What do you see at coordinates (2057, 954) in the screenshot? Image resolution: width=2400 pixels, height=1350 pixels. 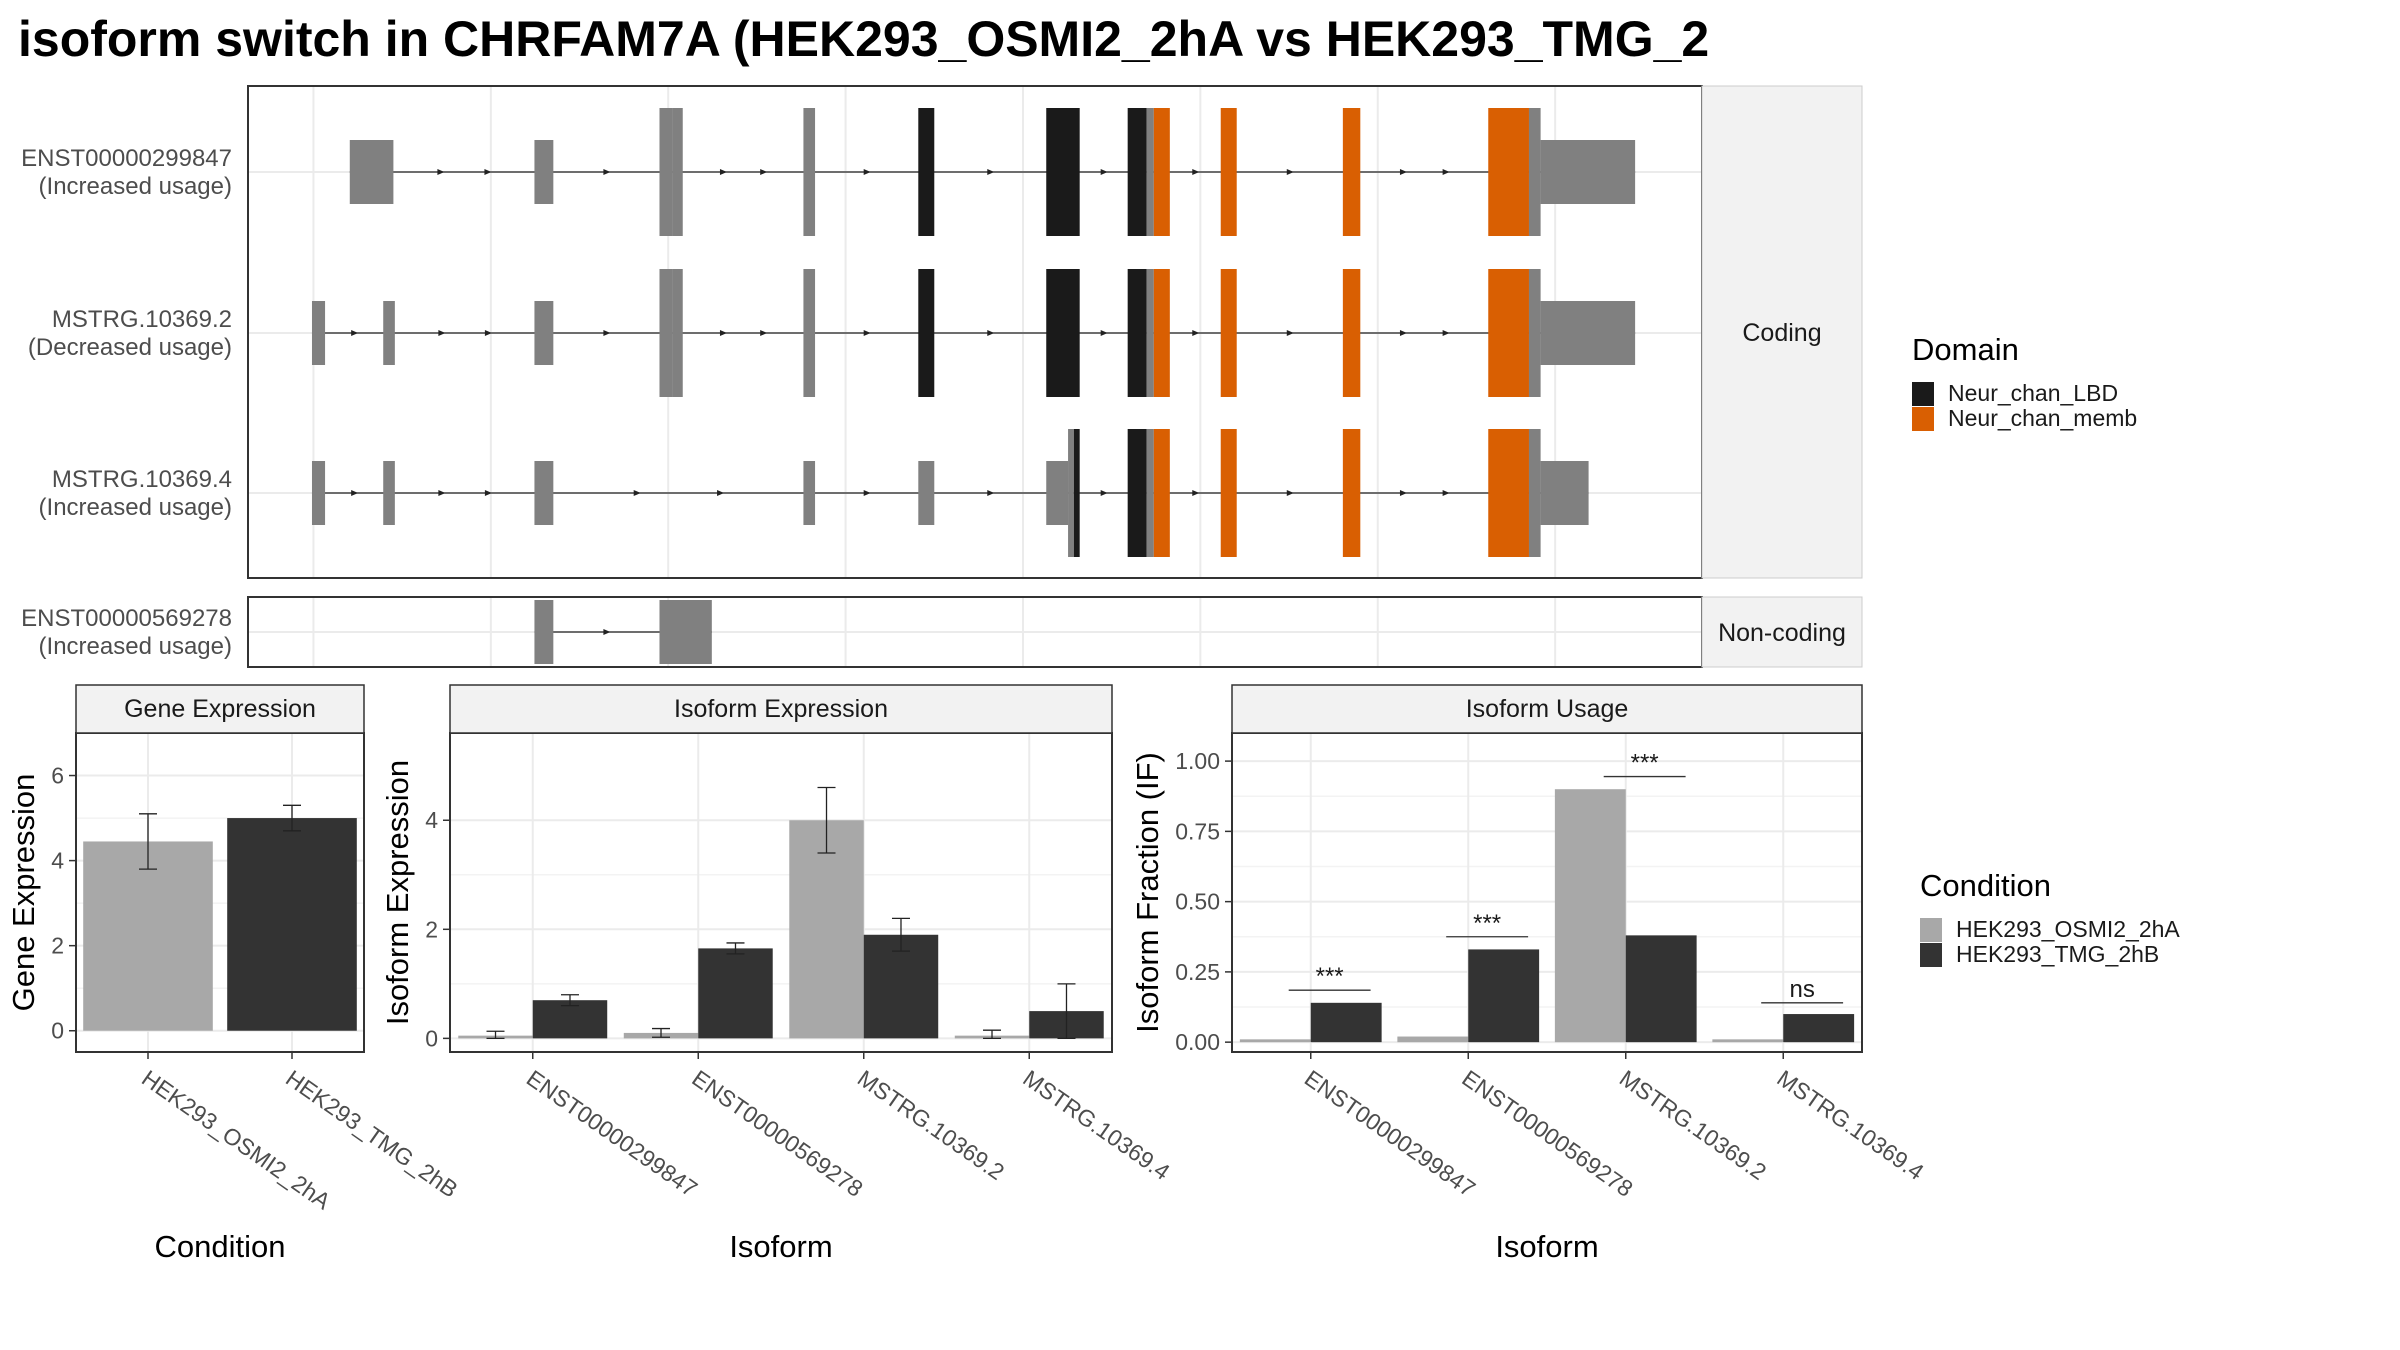 I see `condition-legend-label: HEK293_TMG_2hB` at bounding box center [2057, 954].